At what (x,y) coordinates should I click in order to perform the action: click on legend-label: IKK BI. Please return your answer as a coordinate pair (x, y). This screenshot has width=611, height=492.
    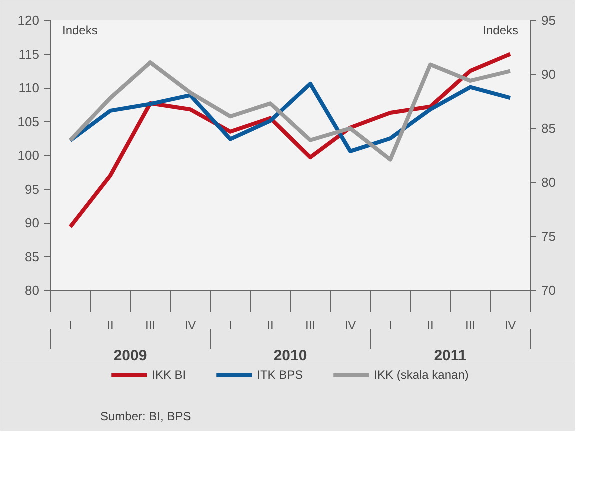
    Looking at the image, I should click on (169, 375).